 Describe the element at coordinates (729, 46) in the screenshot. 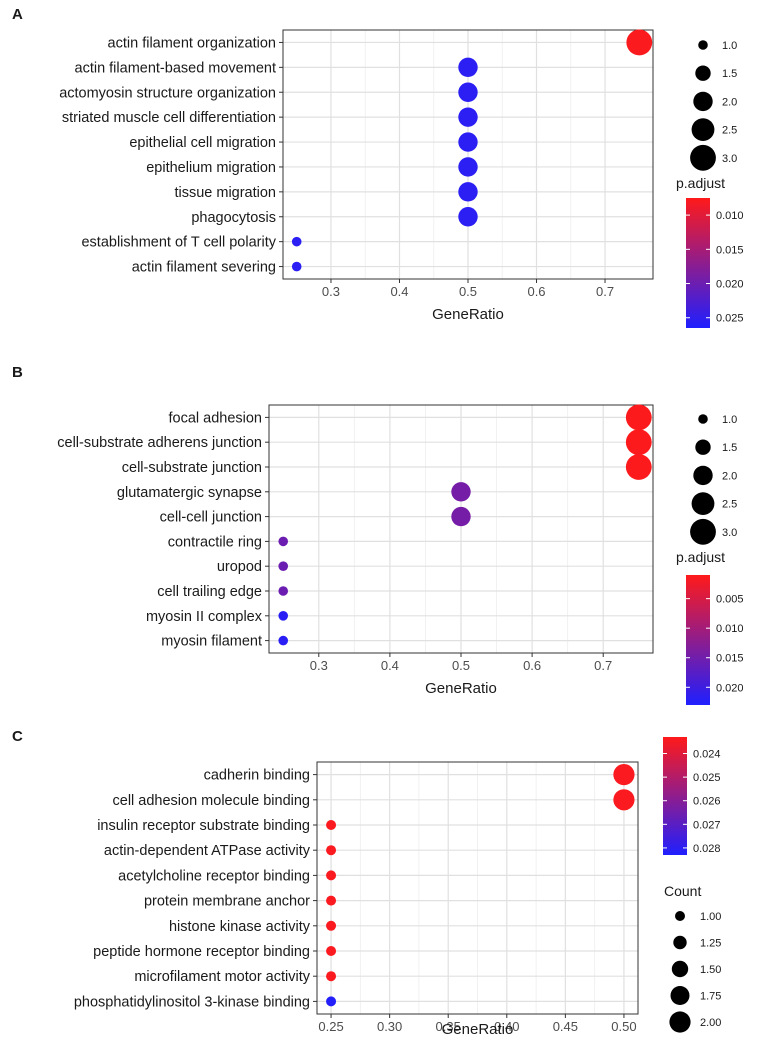

I see `size-legend-label: 1.0` at that location.